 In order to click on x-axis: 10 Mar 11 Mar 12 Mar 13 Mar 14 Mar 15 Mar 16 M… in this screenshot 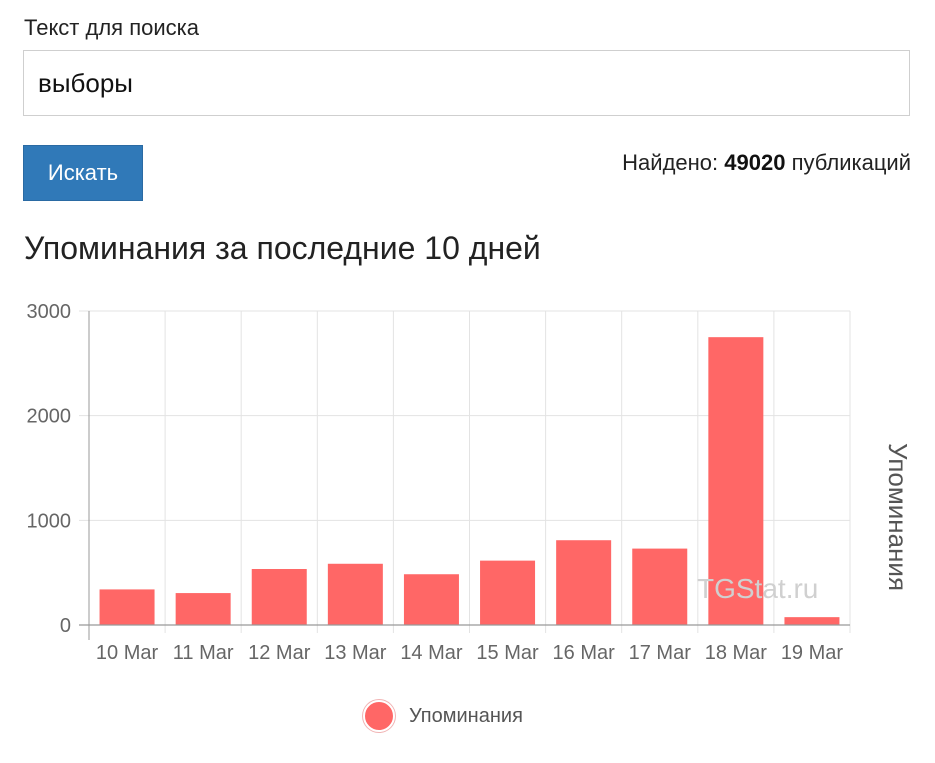, I will do `click(464, 644)`.